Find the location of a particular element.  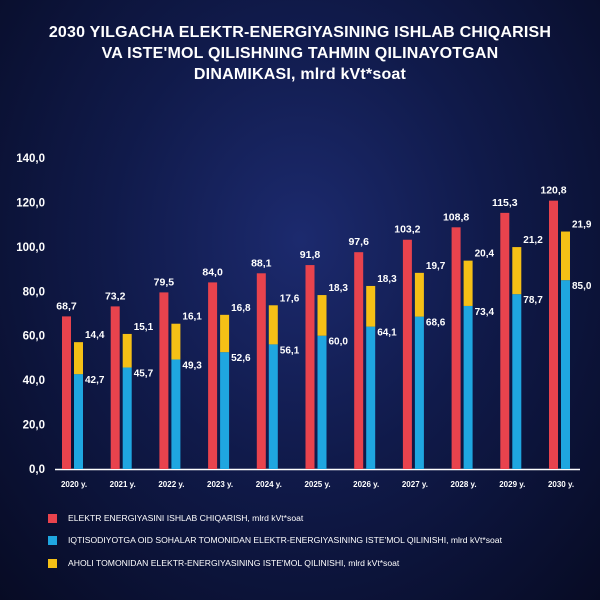

data-label-population: 20,4 is located at coordinates (485, 254).